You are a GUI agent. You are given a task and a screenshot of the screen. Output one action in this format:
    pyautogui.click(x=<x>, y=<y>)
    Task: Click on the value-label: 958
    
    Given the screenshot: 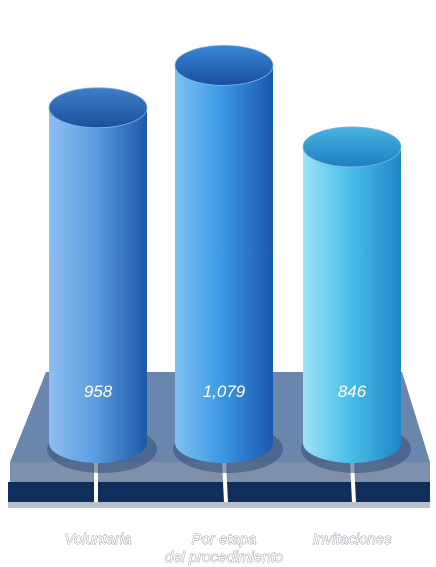 What is the action you would take?
    pyautogui.click(x=98, y=391)
    